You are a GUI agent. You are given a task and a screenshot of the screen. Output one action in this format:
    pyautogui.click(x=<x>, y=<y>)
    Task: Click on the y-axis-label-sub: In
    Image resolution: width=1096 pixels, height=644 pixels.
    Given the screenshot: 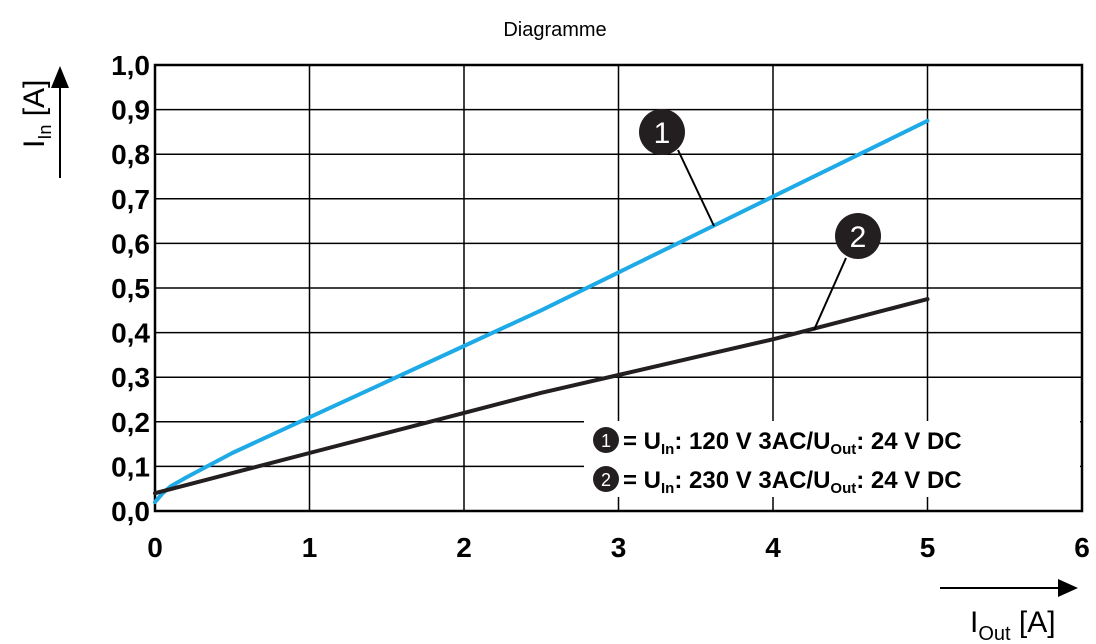 What is the action you would take?
    pyautogui.click(x=45, y=132)
    